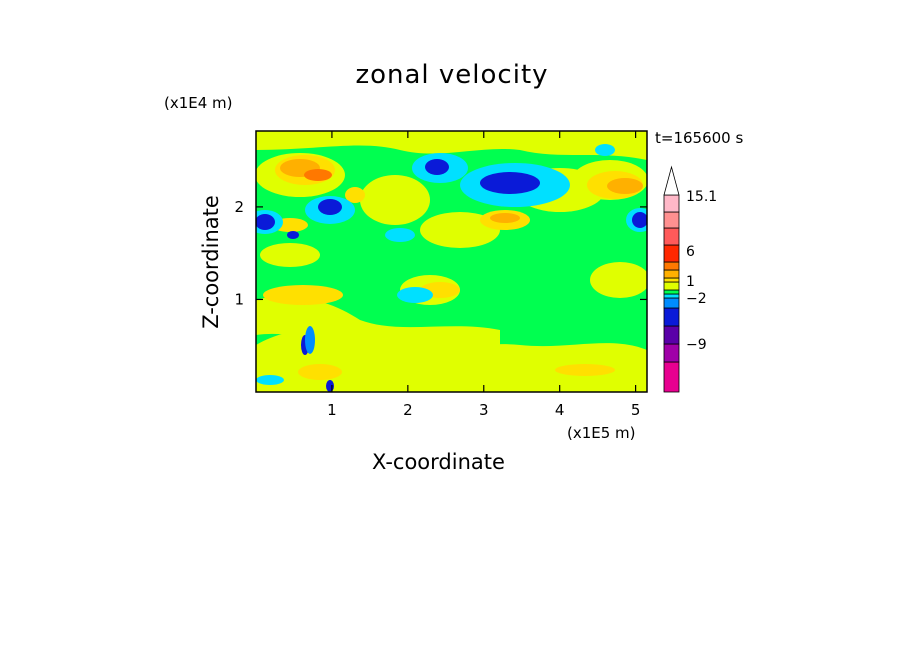 Image resolution: width=904 pixels, height=654 pixels. Describe the element at coordinates (239, 207) in the screenshot. I see `y-tick-label: 2` at that location.